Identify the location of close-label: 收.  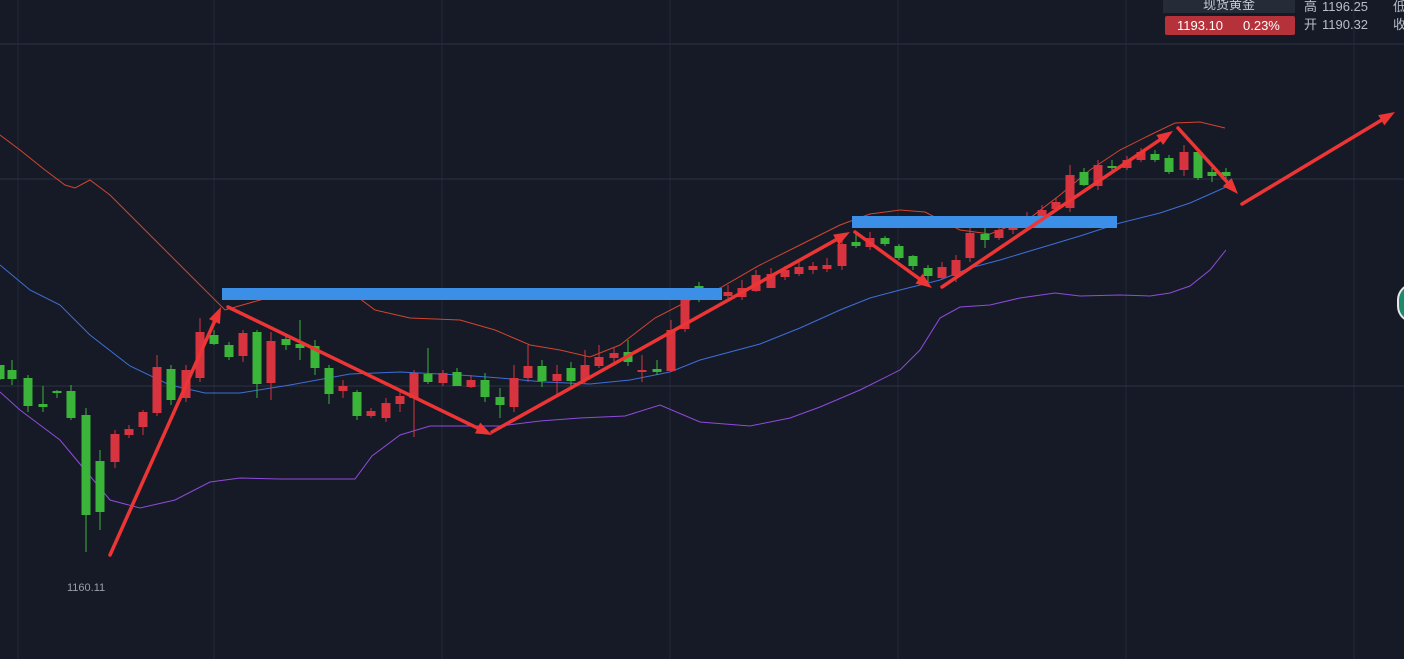
(1398, 24).